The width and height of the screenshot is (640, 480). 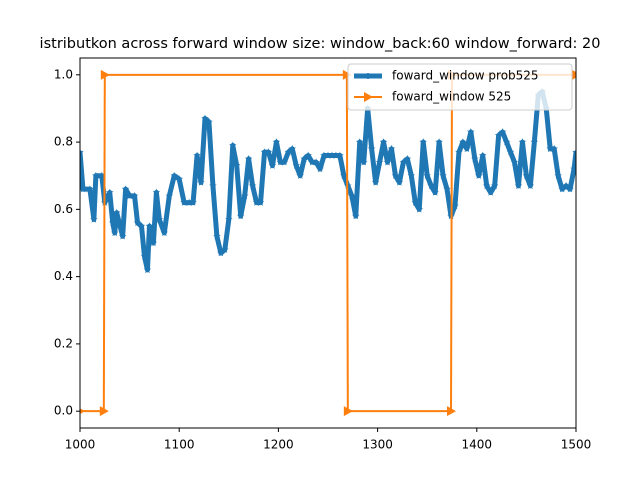 What do you see at coordinates (63, 142) in the screenshot?
I see `y-tick-label: 0.8` at bounding box center [63, 142].